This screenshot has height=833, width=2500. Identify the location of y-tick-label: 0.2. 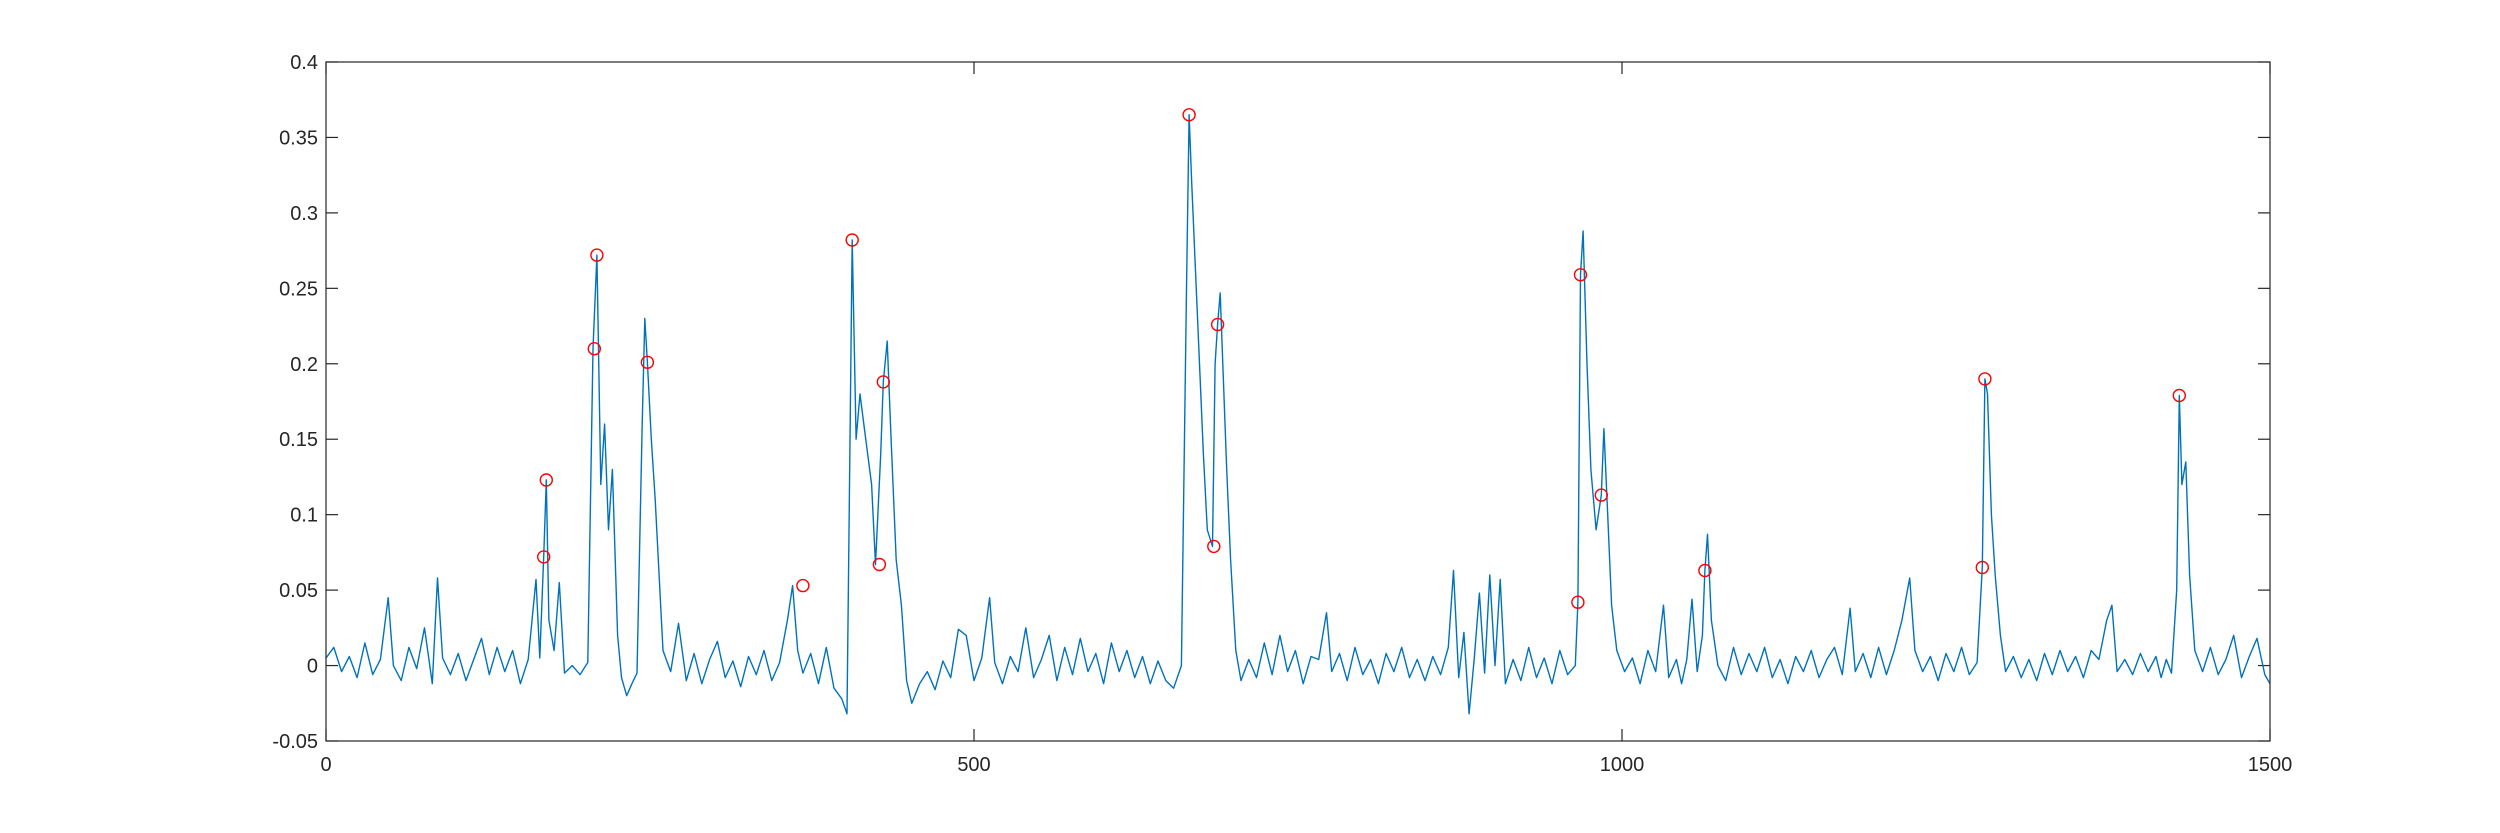
(304, 365).